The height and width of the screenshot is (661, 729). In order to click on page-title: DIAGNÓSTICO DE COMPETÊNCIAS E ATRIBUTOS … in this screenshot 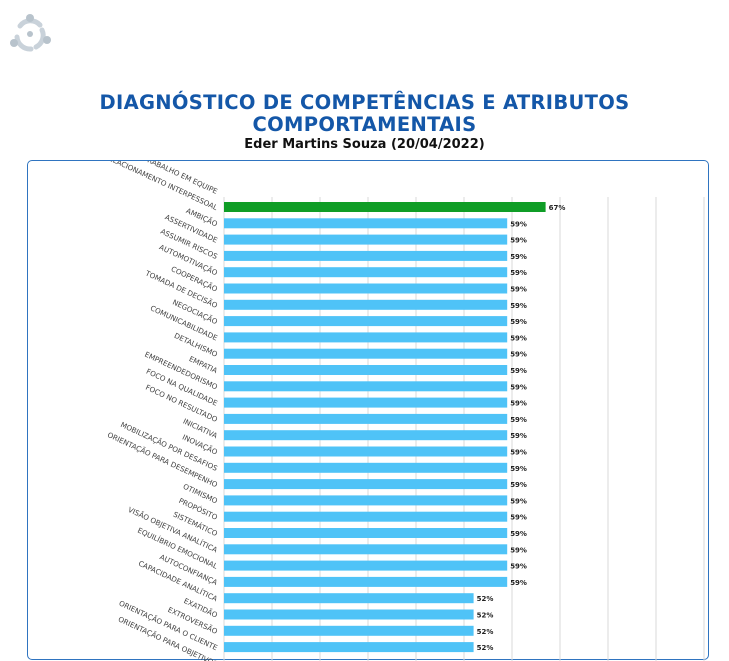, I will do `click(364, 114)`.